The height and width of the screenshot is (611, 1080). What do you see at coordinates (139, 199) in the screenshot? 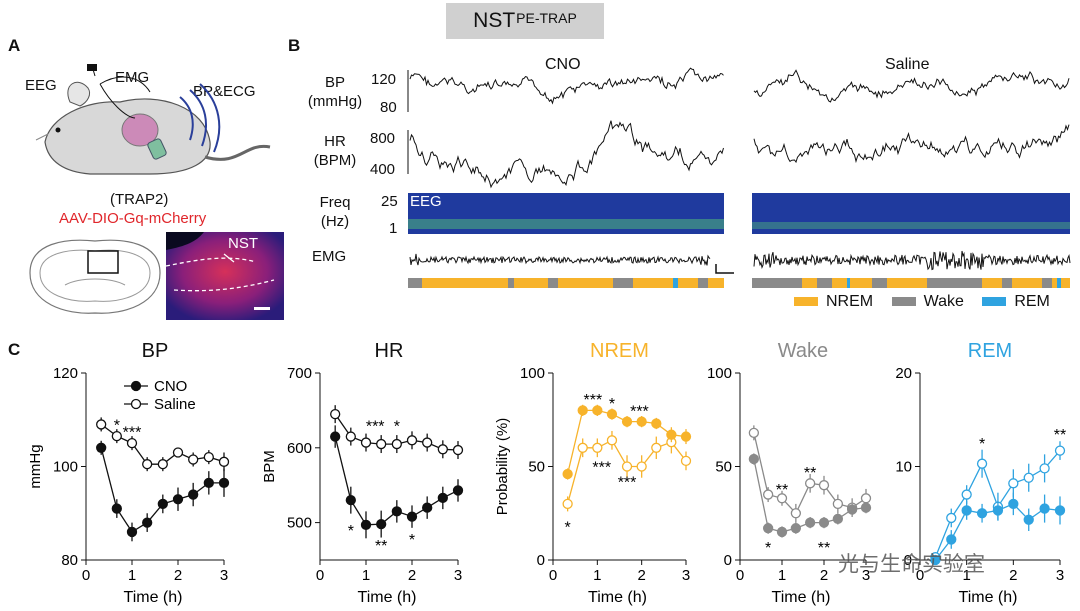
I see `trap2-label: (TRAP2)` at bounding box center [139, 199].